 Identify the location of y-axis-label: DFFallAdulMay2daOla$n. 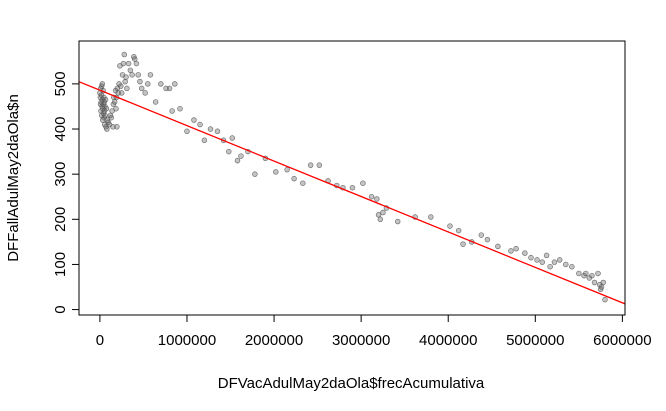
(13, 178).